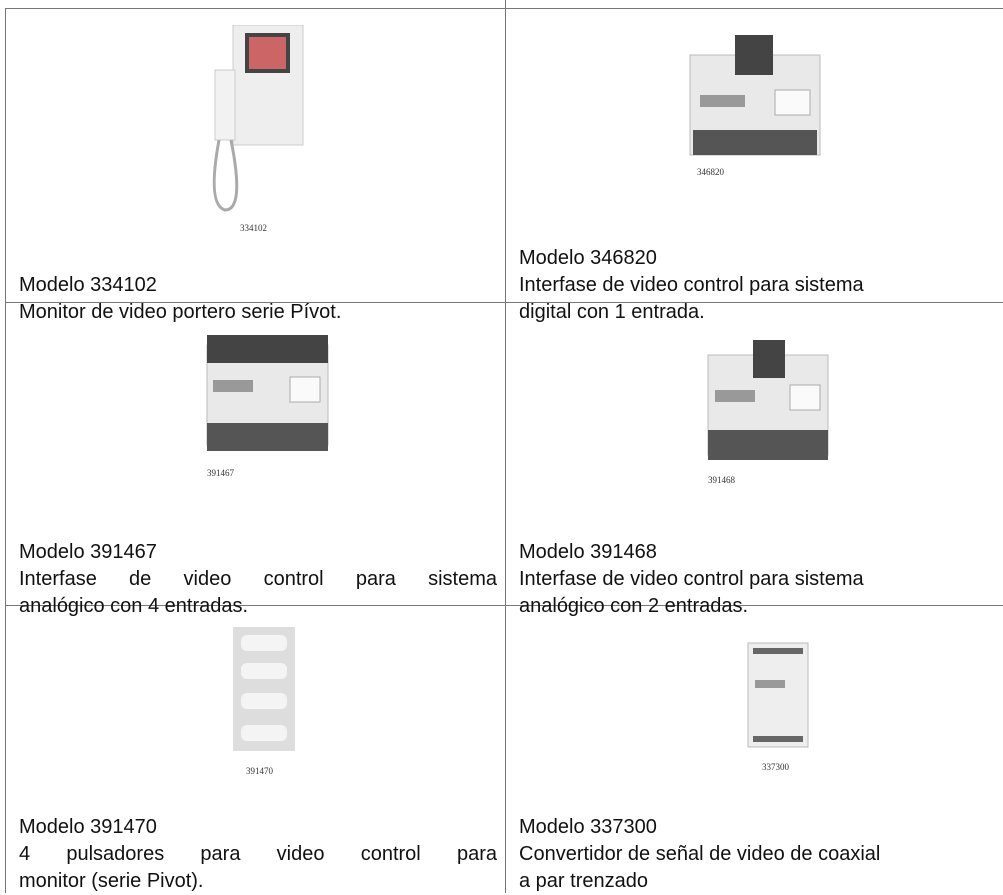 The height and width of the screenshot is (895, 1003). I want to click on image-code: 391470, so click(259, 771).